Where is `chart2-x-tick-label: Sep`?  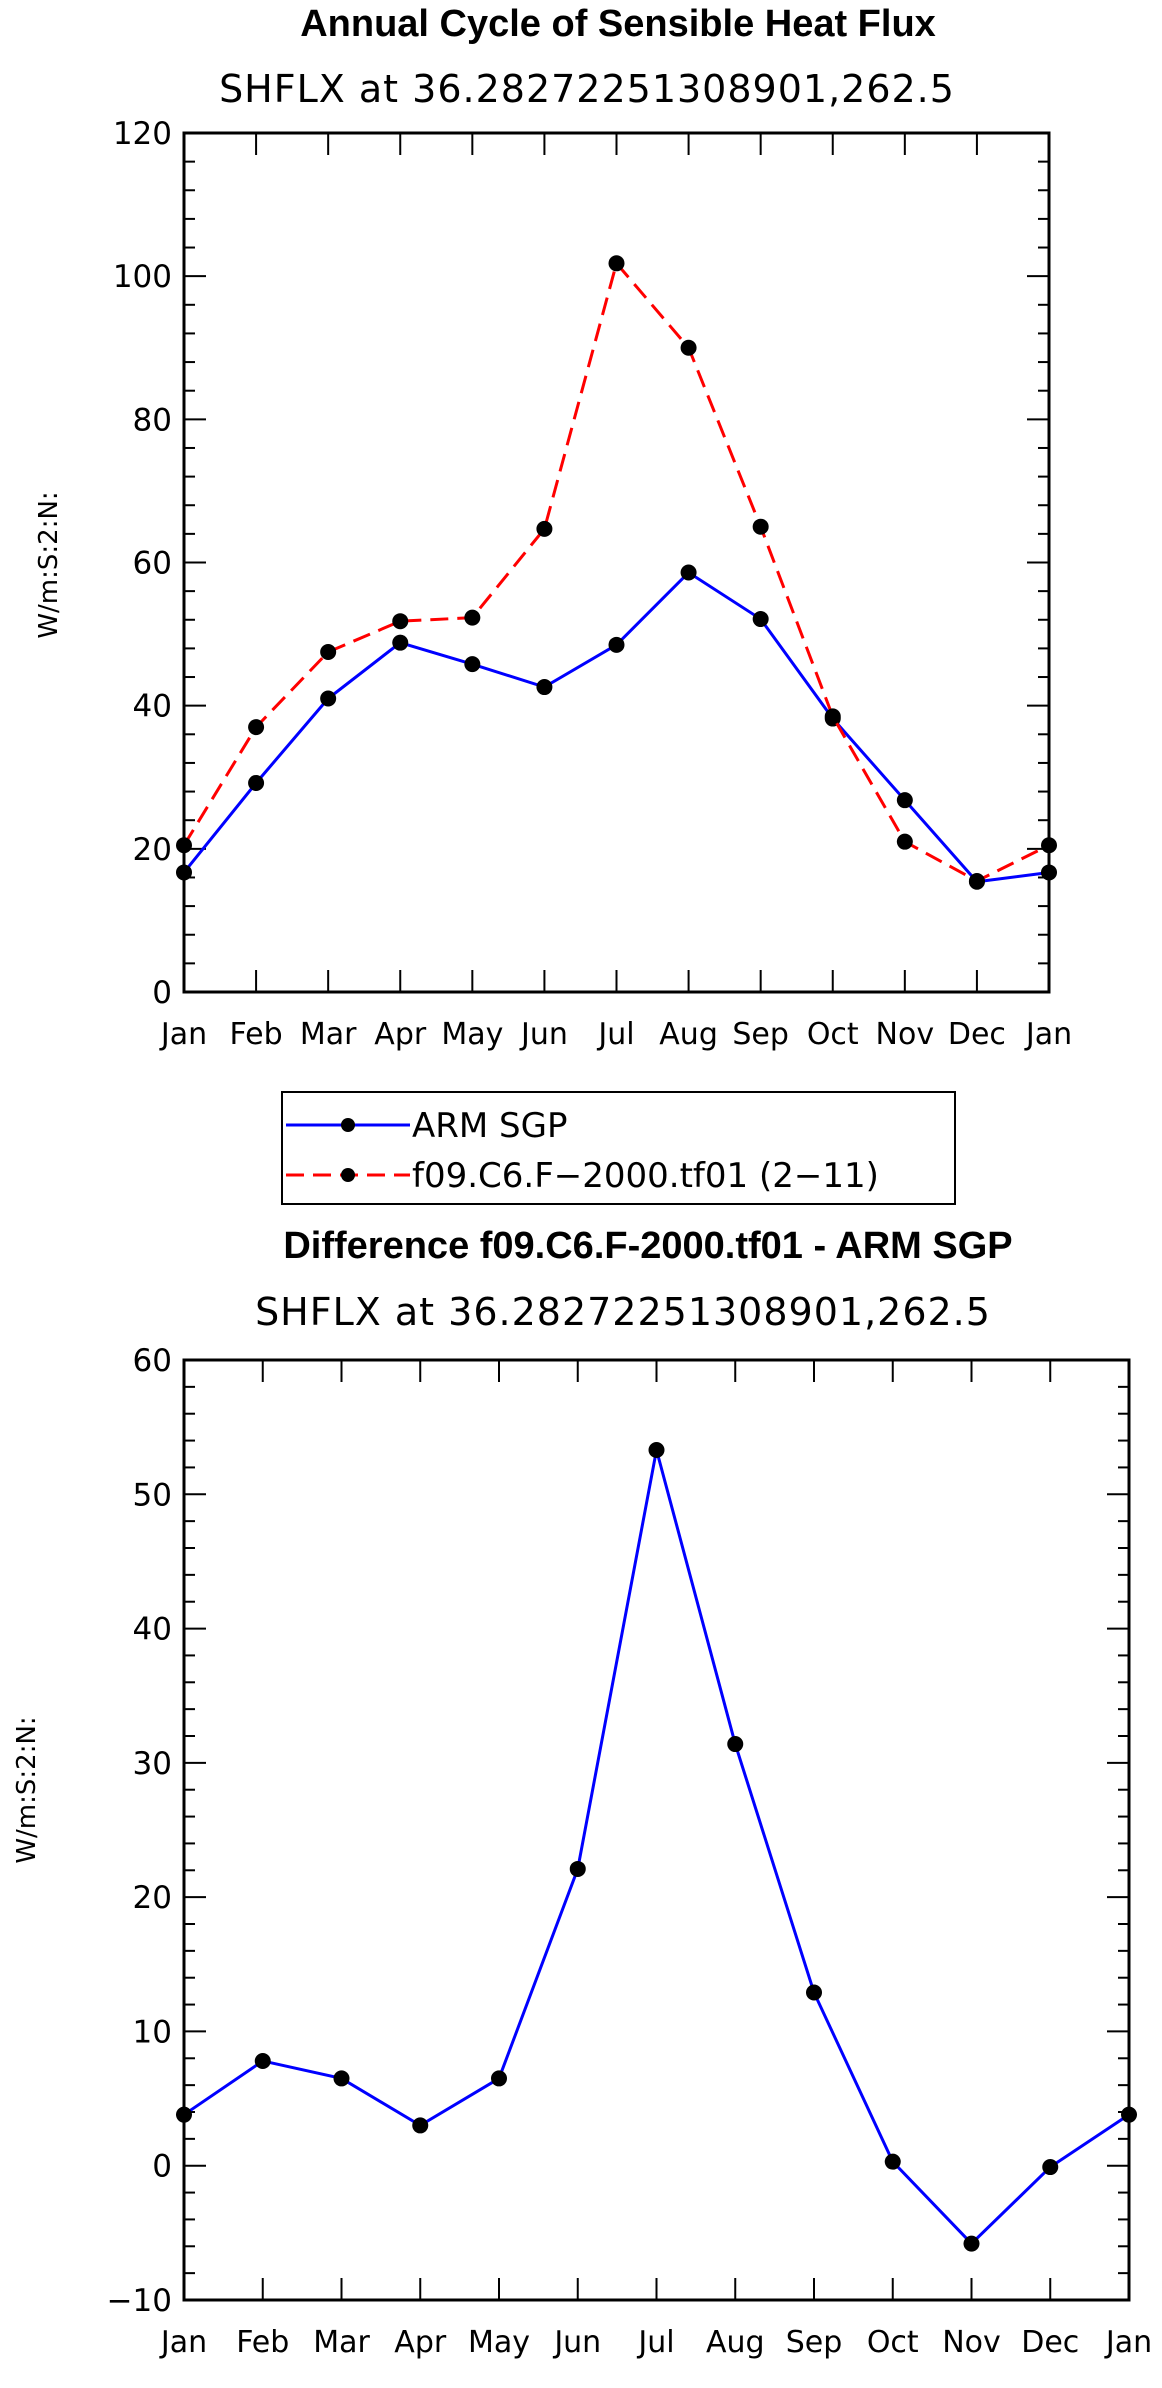
chart2-x-tick-label: Sep is located at coordinates (814, 2342).